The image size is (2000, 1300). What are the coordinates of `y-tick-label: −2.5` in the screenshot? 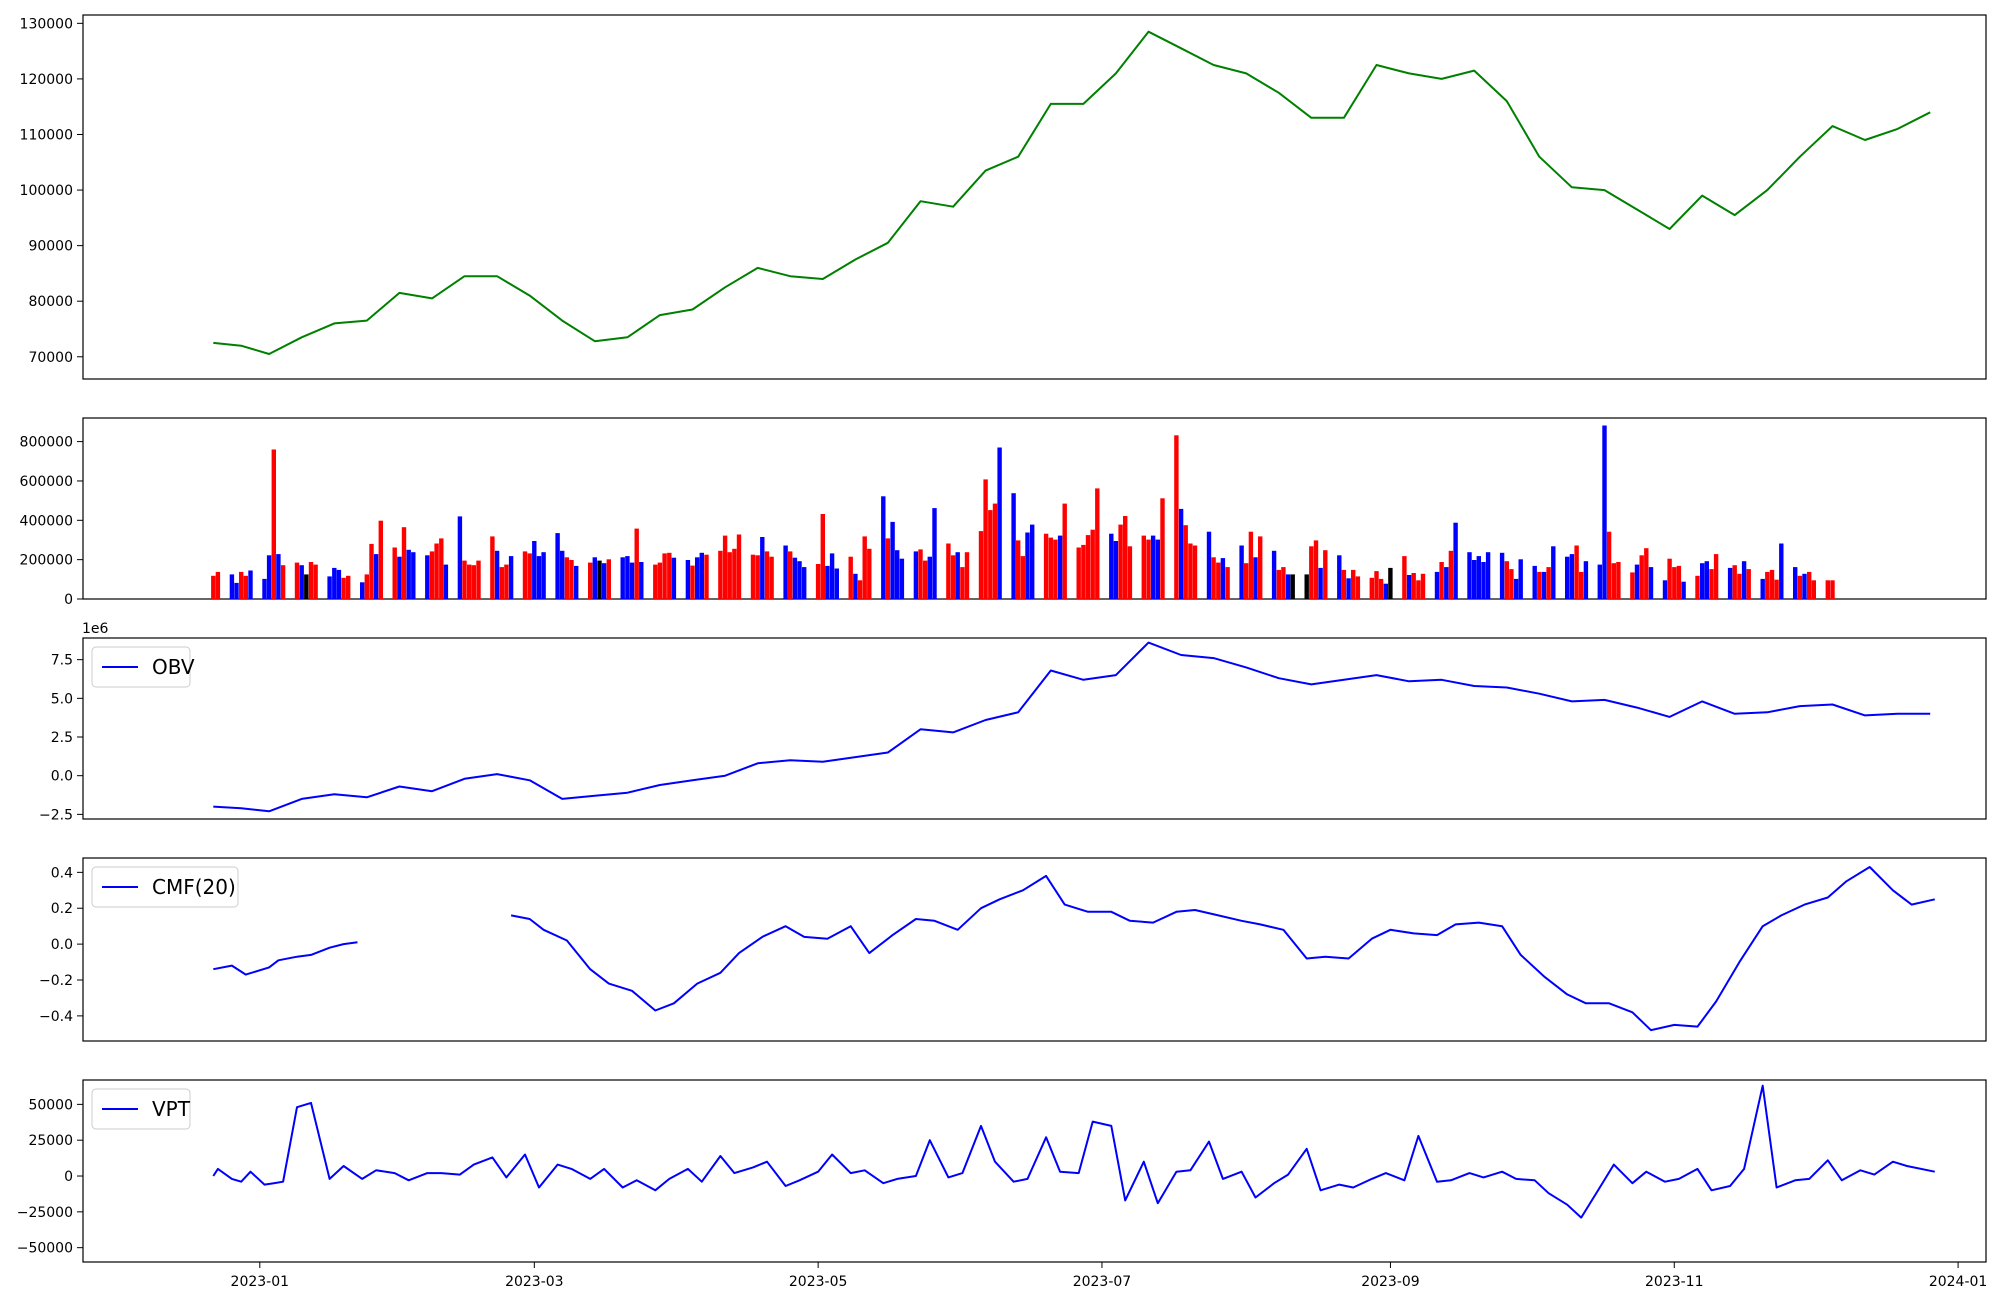 It's located at (56, 815).